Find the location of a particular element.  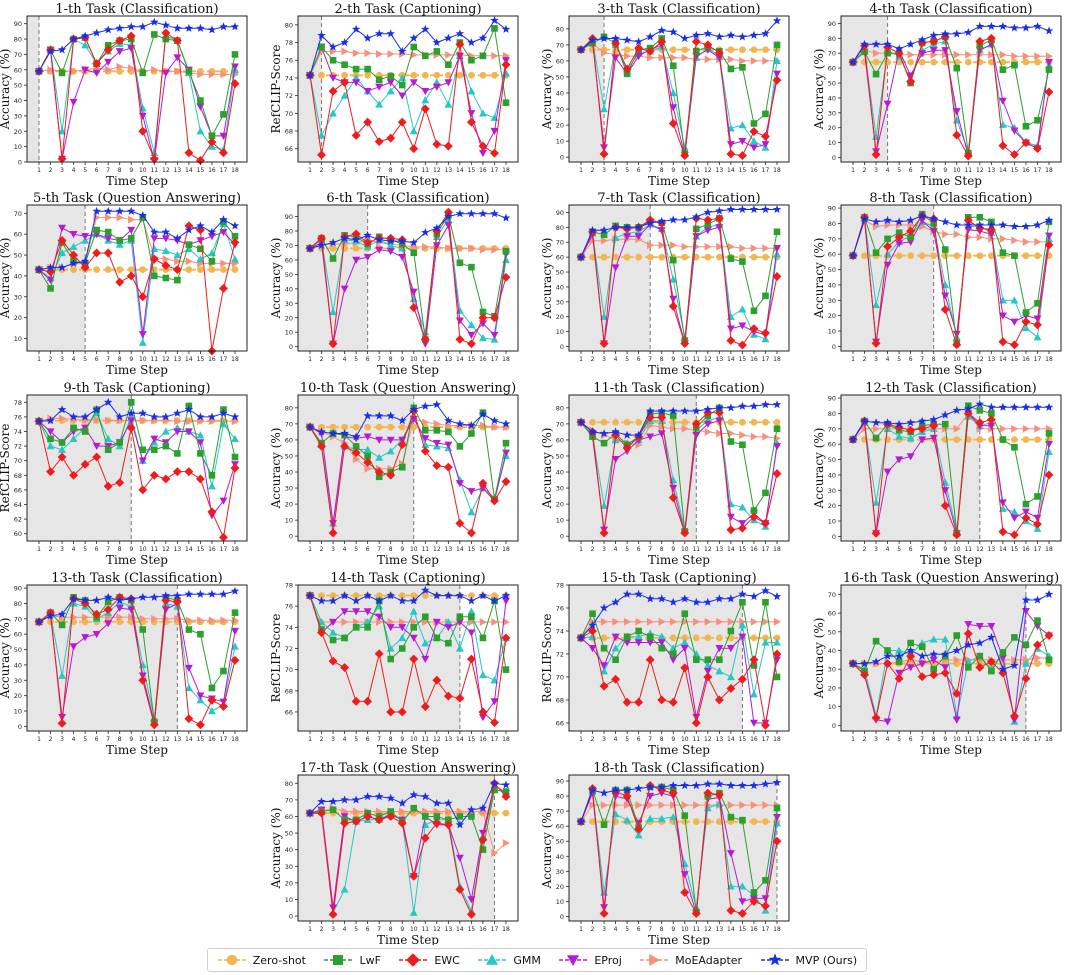

y-tick-label: 30 is located at coordinates (560, 489).